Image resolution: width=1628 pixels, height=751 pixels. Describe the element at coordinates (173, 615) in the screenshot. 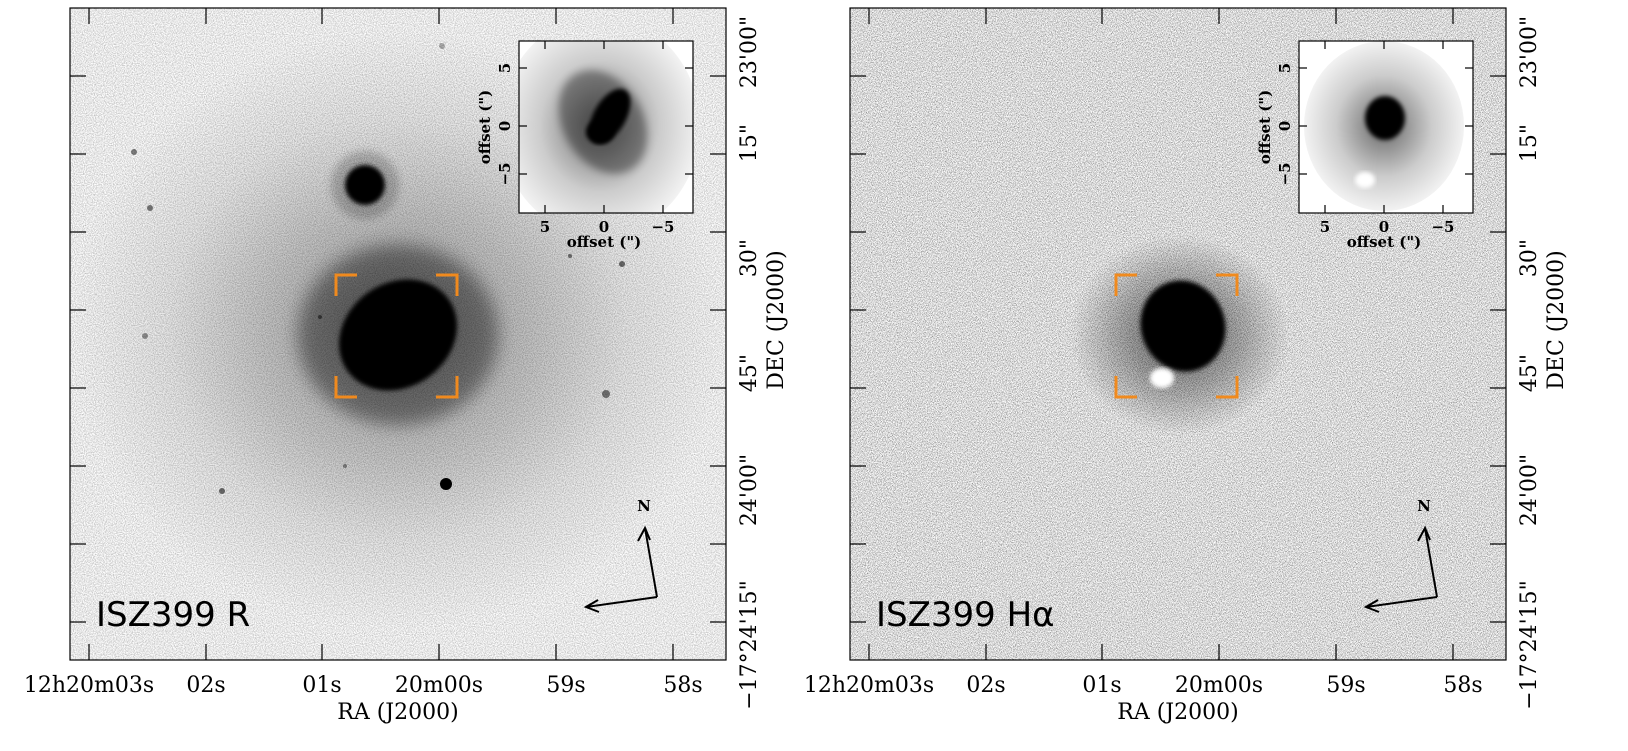

I see `panel-label: ISZ399 R` at that location.